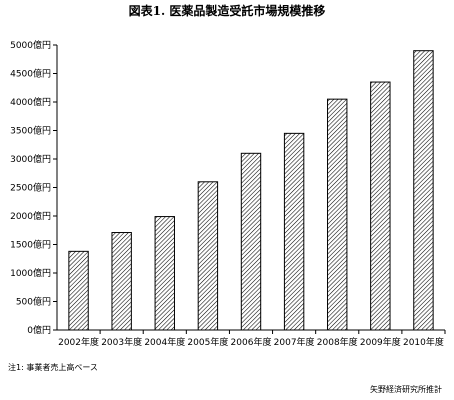 Image resolution: width=454 pixels, height=400 pixels. I want to click on y-tick-label: 5000億円, so click(30, 45).